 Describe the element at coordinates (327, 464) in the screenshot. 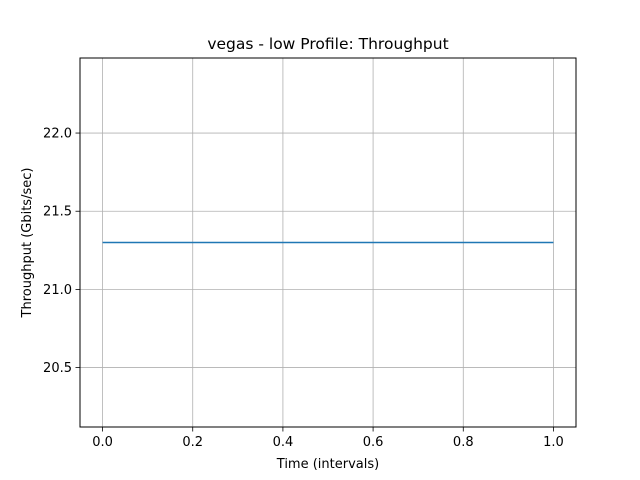

I see `x-axis-label: Time (intervals)` at that location.